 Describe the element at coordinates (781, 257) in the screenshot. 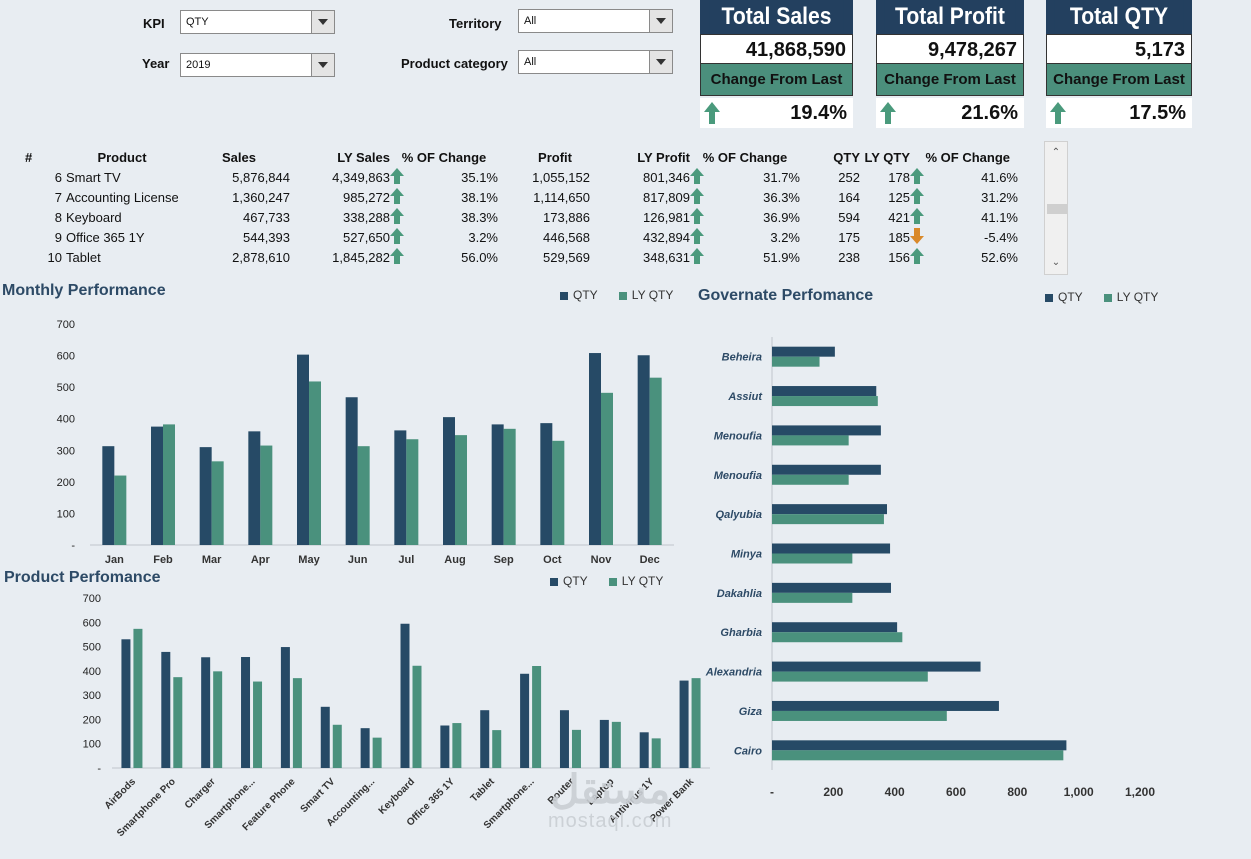

I see `profit-change-value: 51.9%` at that location.